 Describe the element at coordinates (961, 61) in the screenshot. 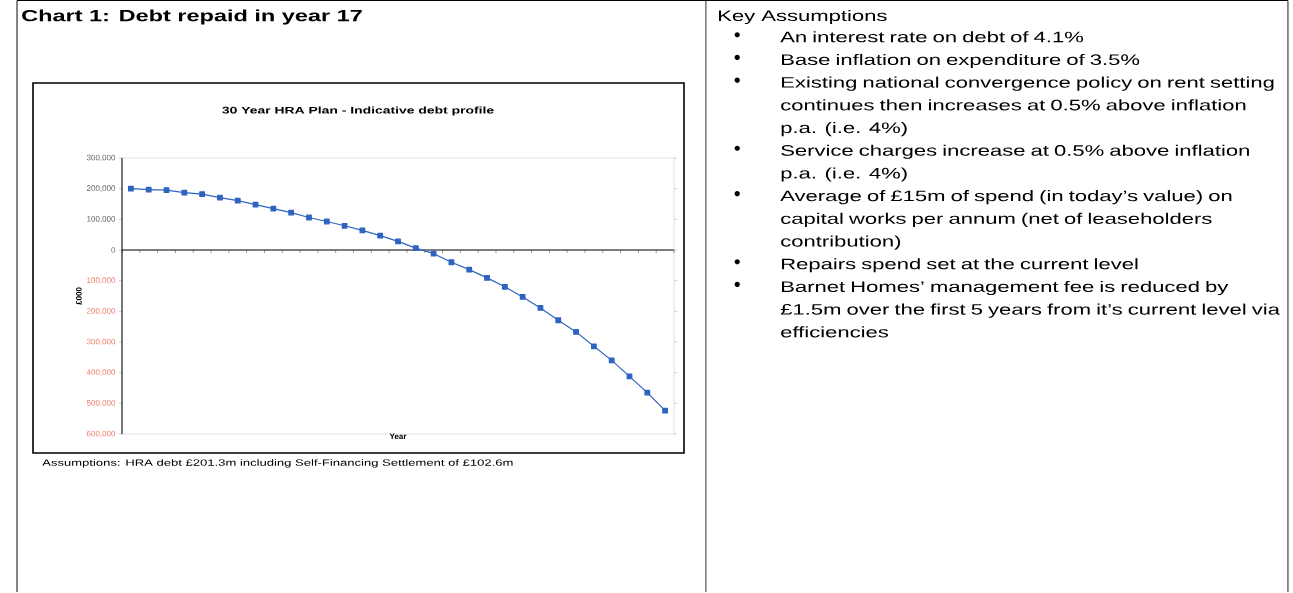

I see `text: Base inflation on expenditure of 3.5%` at that location.